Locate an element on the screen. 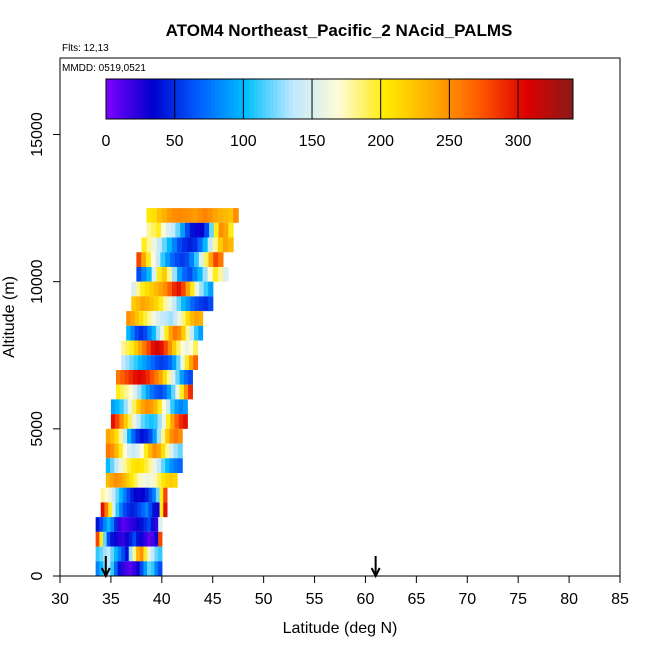 The height and width of the screenshot is (650, 650). colorbar-frame is located at coordinates (339, 99).